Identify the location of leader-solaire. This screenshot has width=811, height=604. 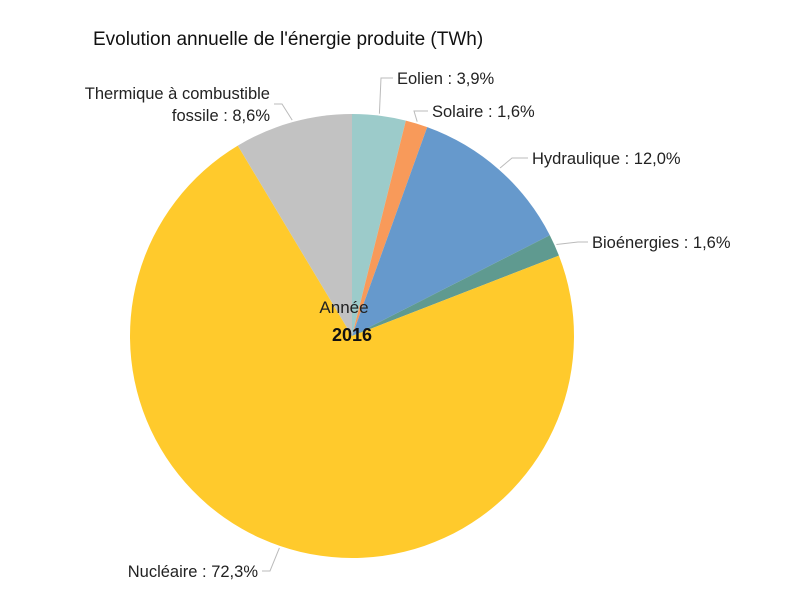
(420, 116).